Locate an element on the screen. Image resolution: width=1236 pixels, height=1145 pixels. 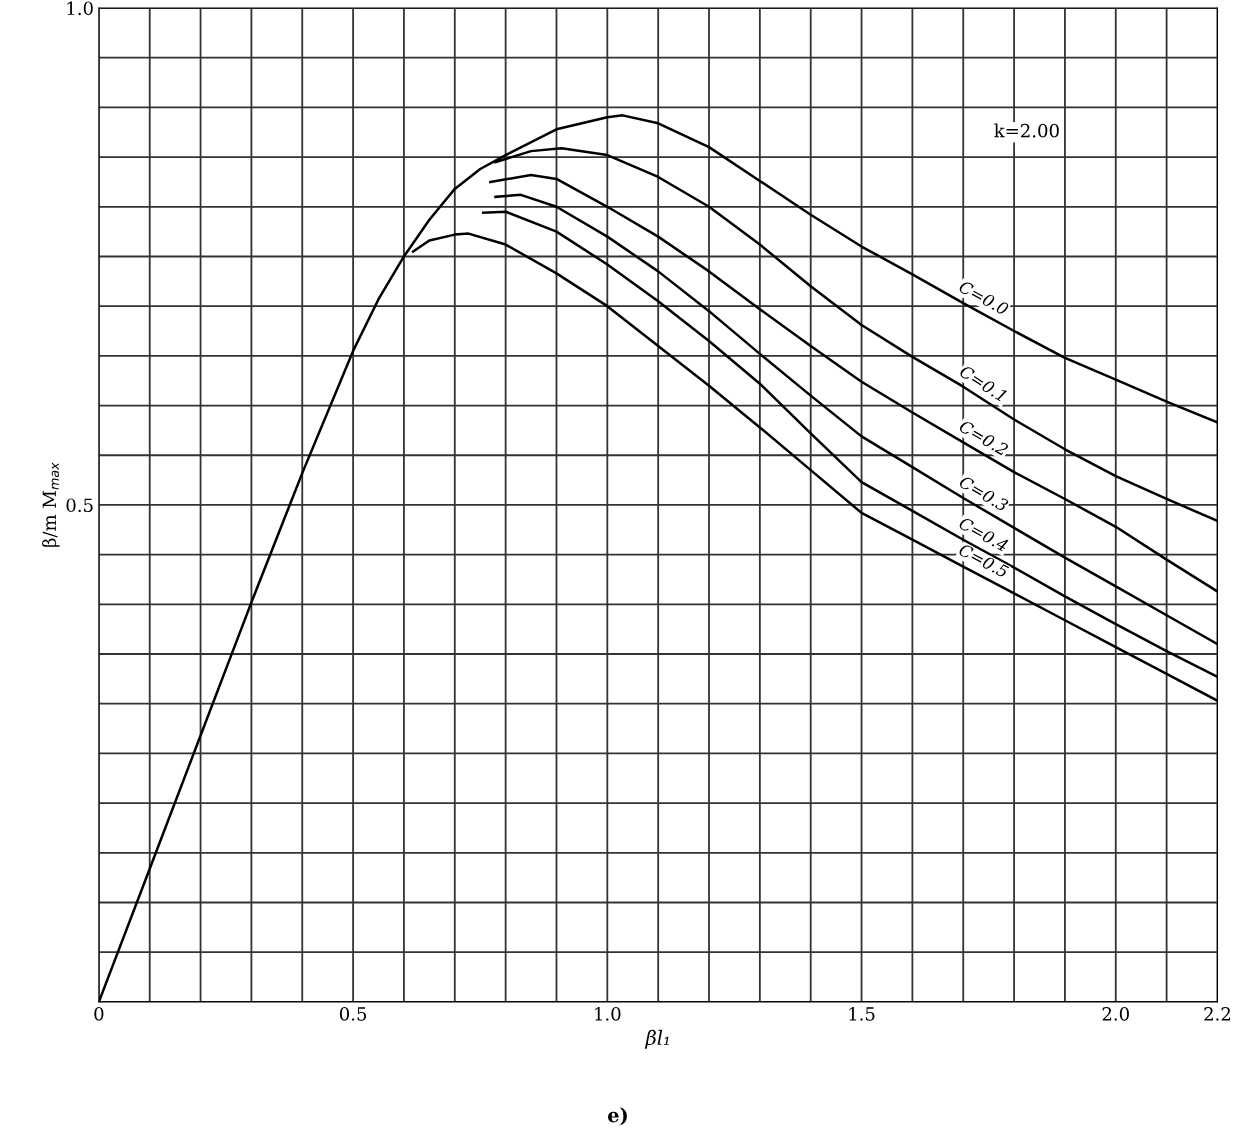
x-tick-label: 1.5 is located at coordinates (862, 1014).